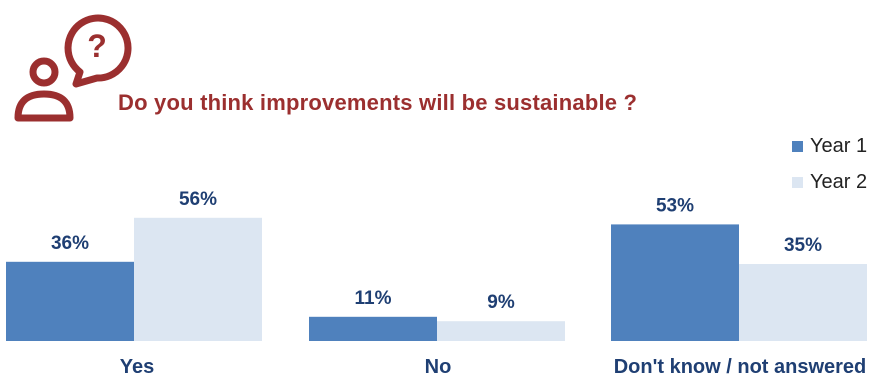 The image size is (882, 376). Describe the element at coordinates (675, 282) in the screenshot. I see `bar-year1-don-t-know-not-answered` at that location.